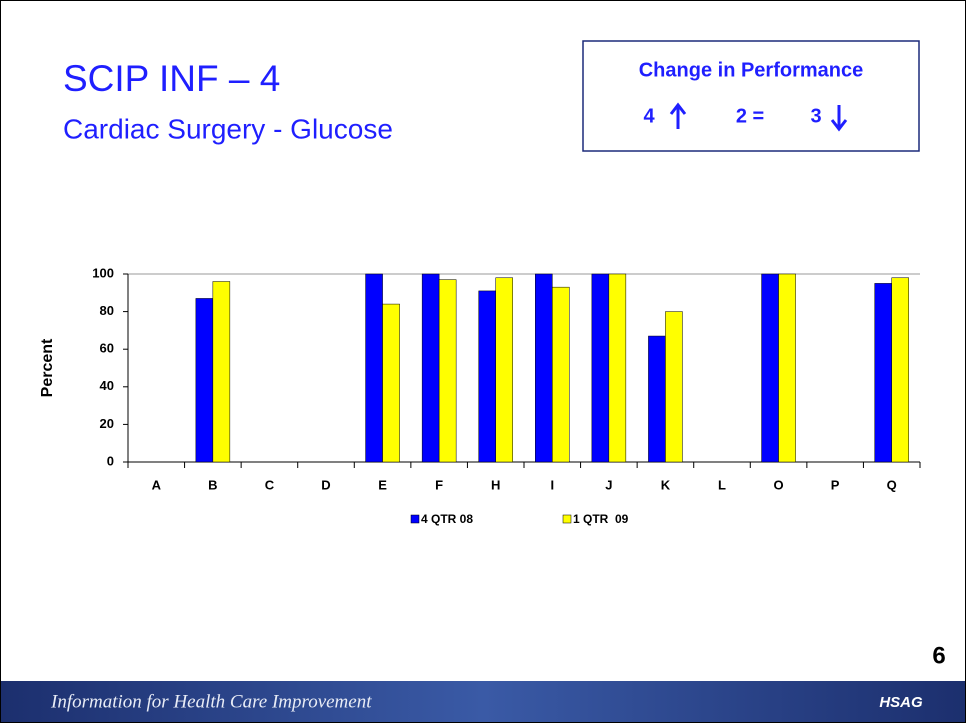 Image resolution: width=966 pixels, height=723 pixels. Describe the element at coordinates (666, 484) in the screenshot. I see `x-tick-label: K` at that location.